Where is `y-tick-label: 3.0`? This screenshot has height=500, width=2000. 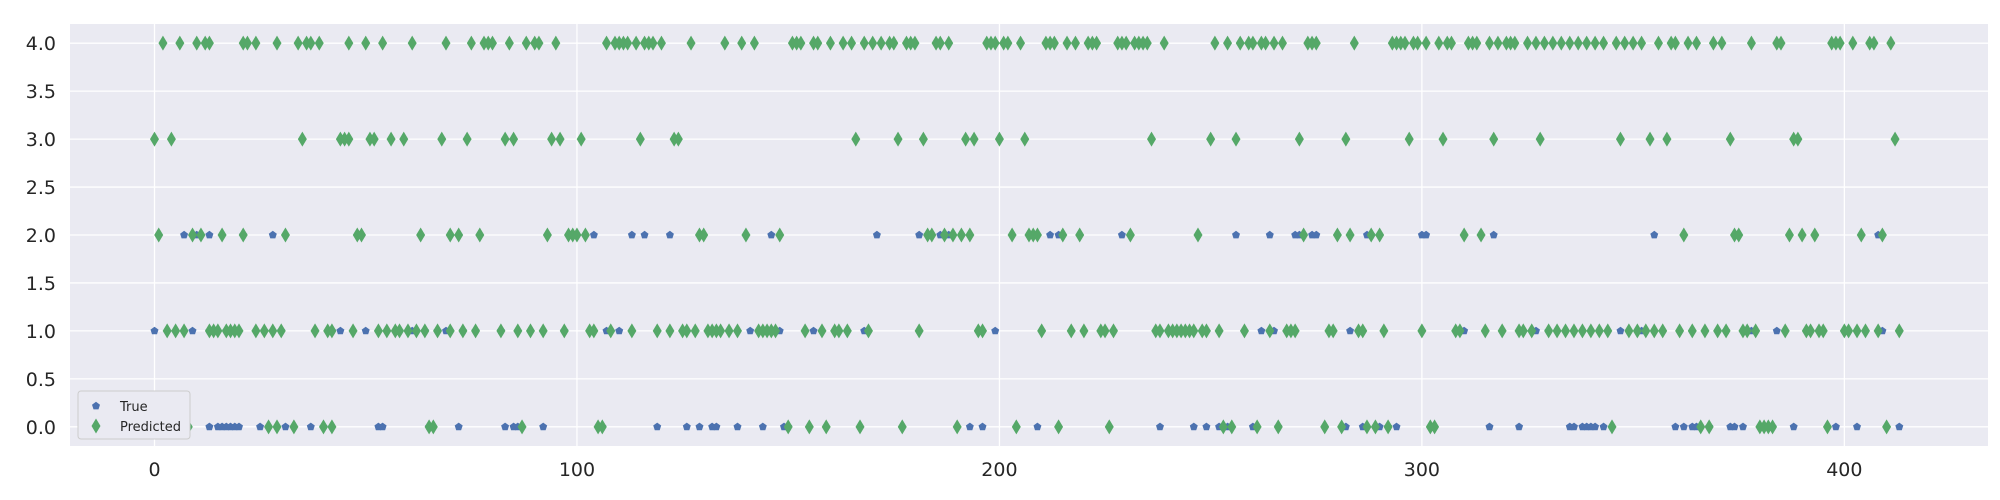
y-tick-label: 3.0 is located at coordinates (41, 140).